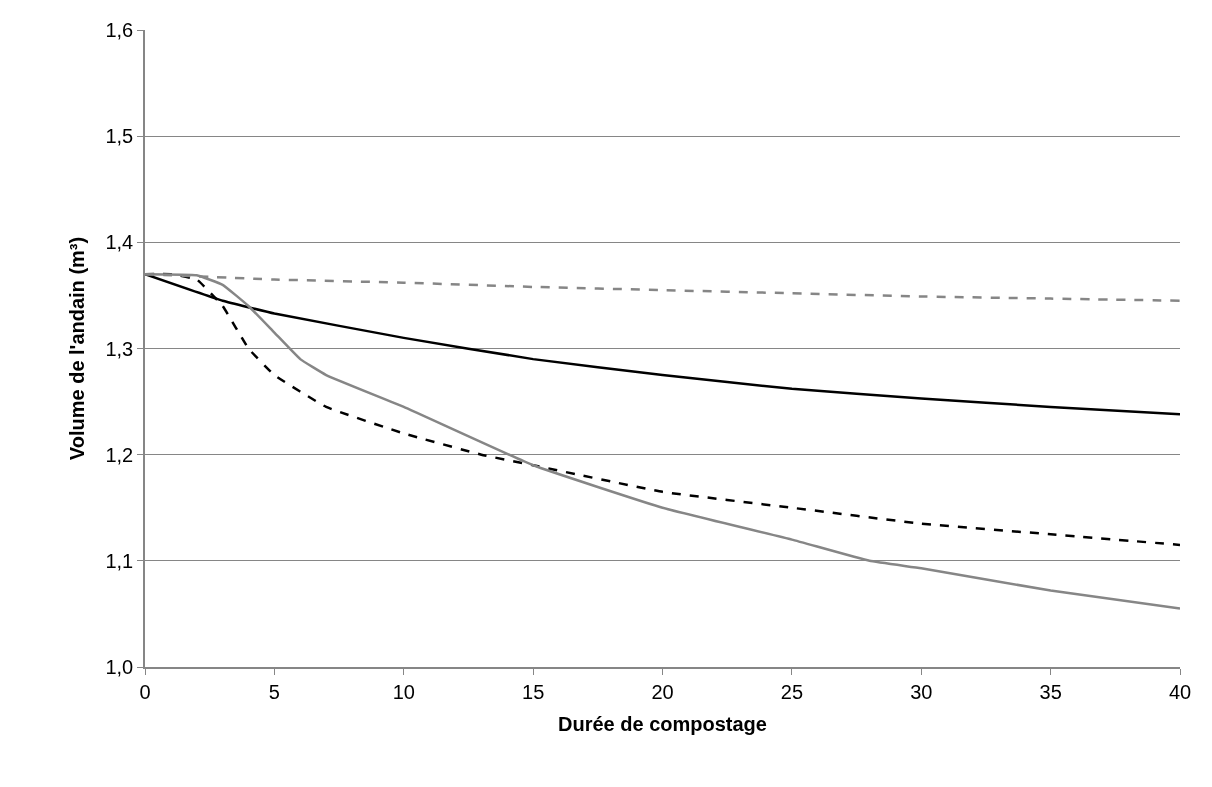  What do you see at coordinates (119, 242) in the screenshot?
I see `y-tick-label: 1,4` at bounding box center [119, 242].